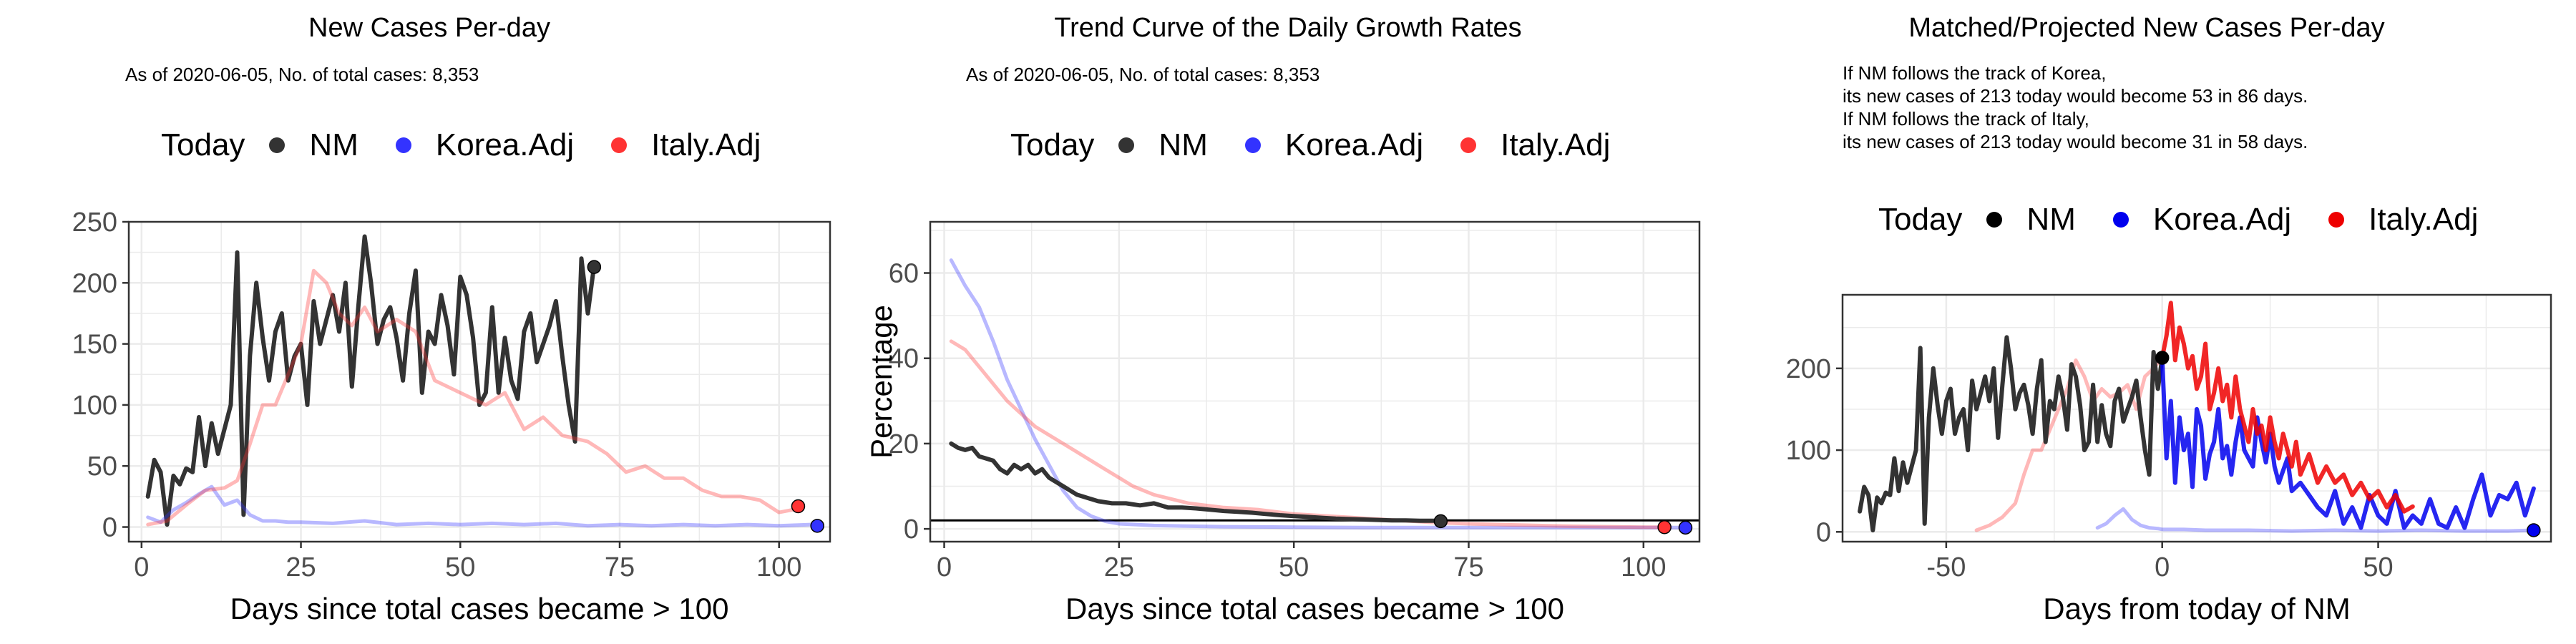 This screenshot has height=644, width=2576. Describe the element at coordinates (2287, 407) in the screenshot. I see `series-line-italy-adj-projected` at that location.